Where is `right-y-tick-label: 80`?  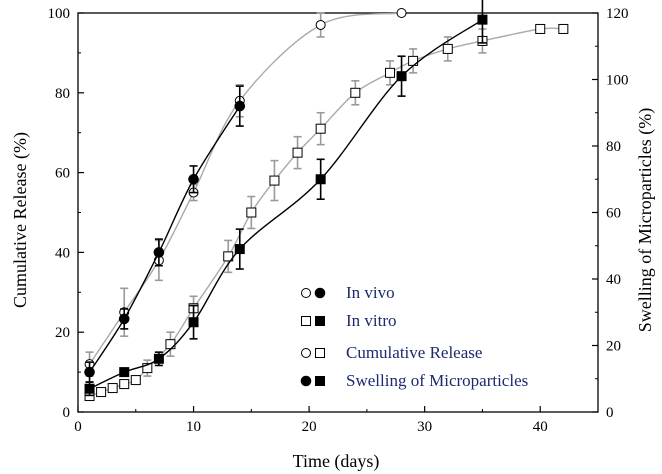
right-y-tick-label: 80 is located at coordinates (613, 147).